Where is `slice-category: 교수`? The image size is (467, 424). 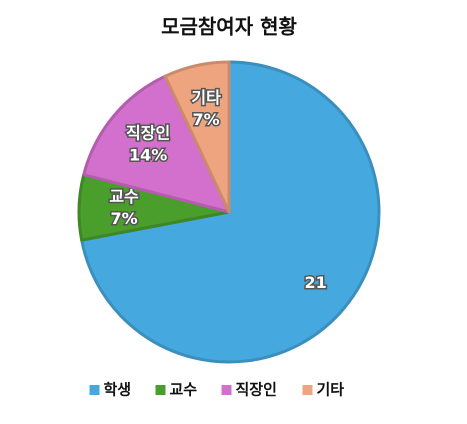
slice-category: 교수 is located at coordinates (124, 196).